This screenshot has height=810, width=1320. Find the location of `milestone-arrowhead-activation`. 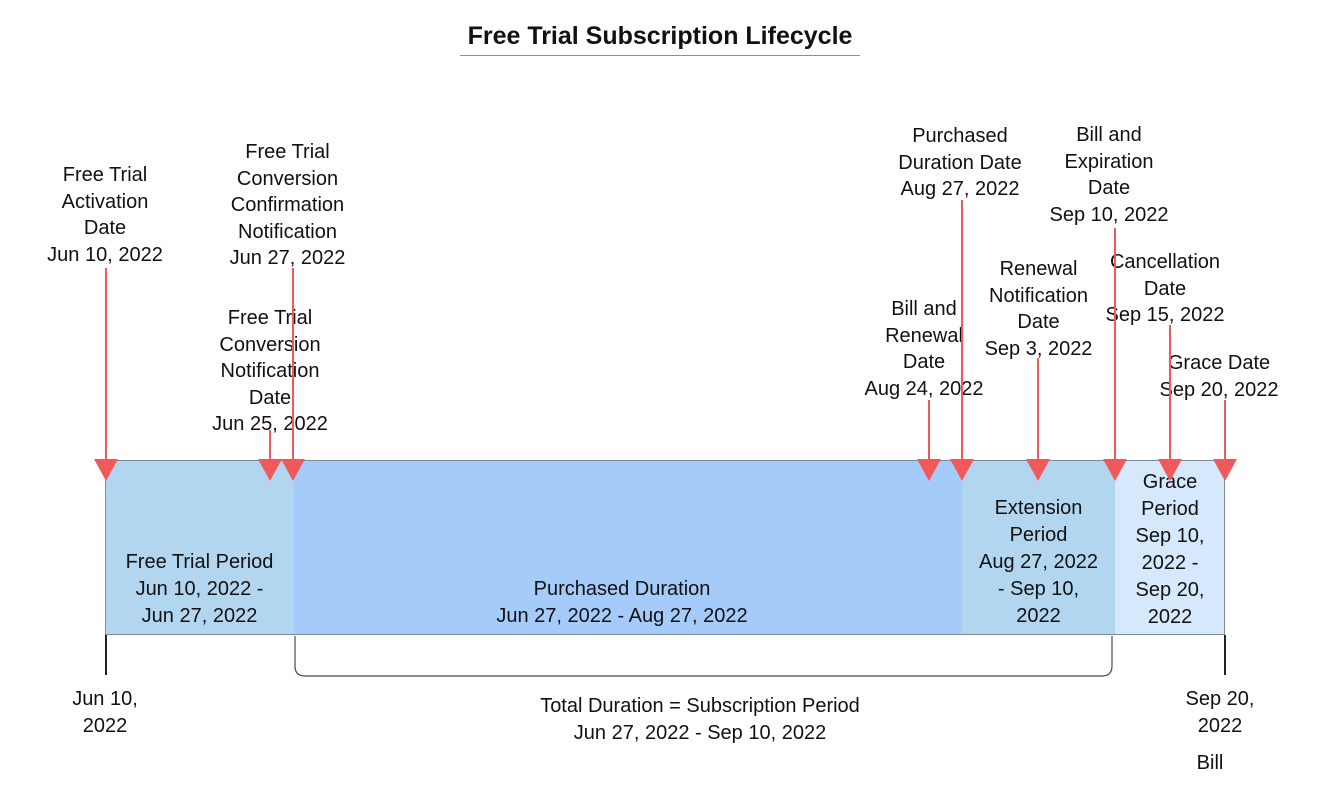

milestone-arrowhead-activation is located at coordinates (106, 470).